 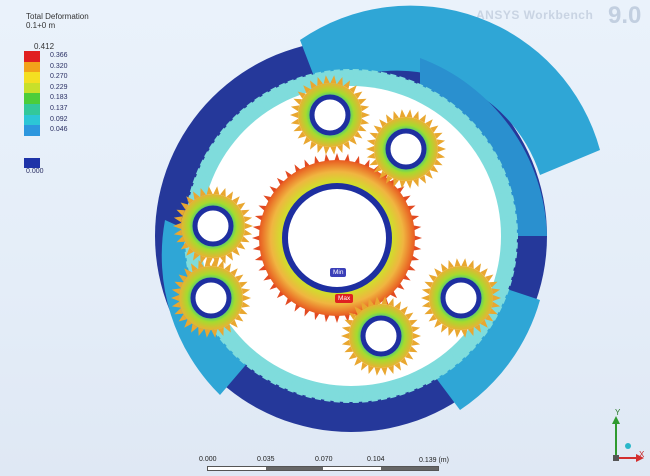 What do you see at coordinates (62, 56) in the screenshot?
I see `legend-entry: 0.366` at bounding box center [62, 56].